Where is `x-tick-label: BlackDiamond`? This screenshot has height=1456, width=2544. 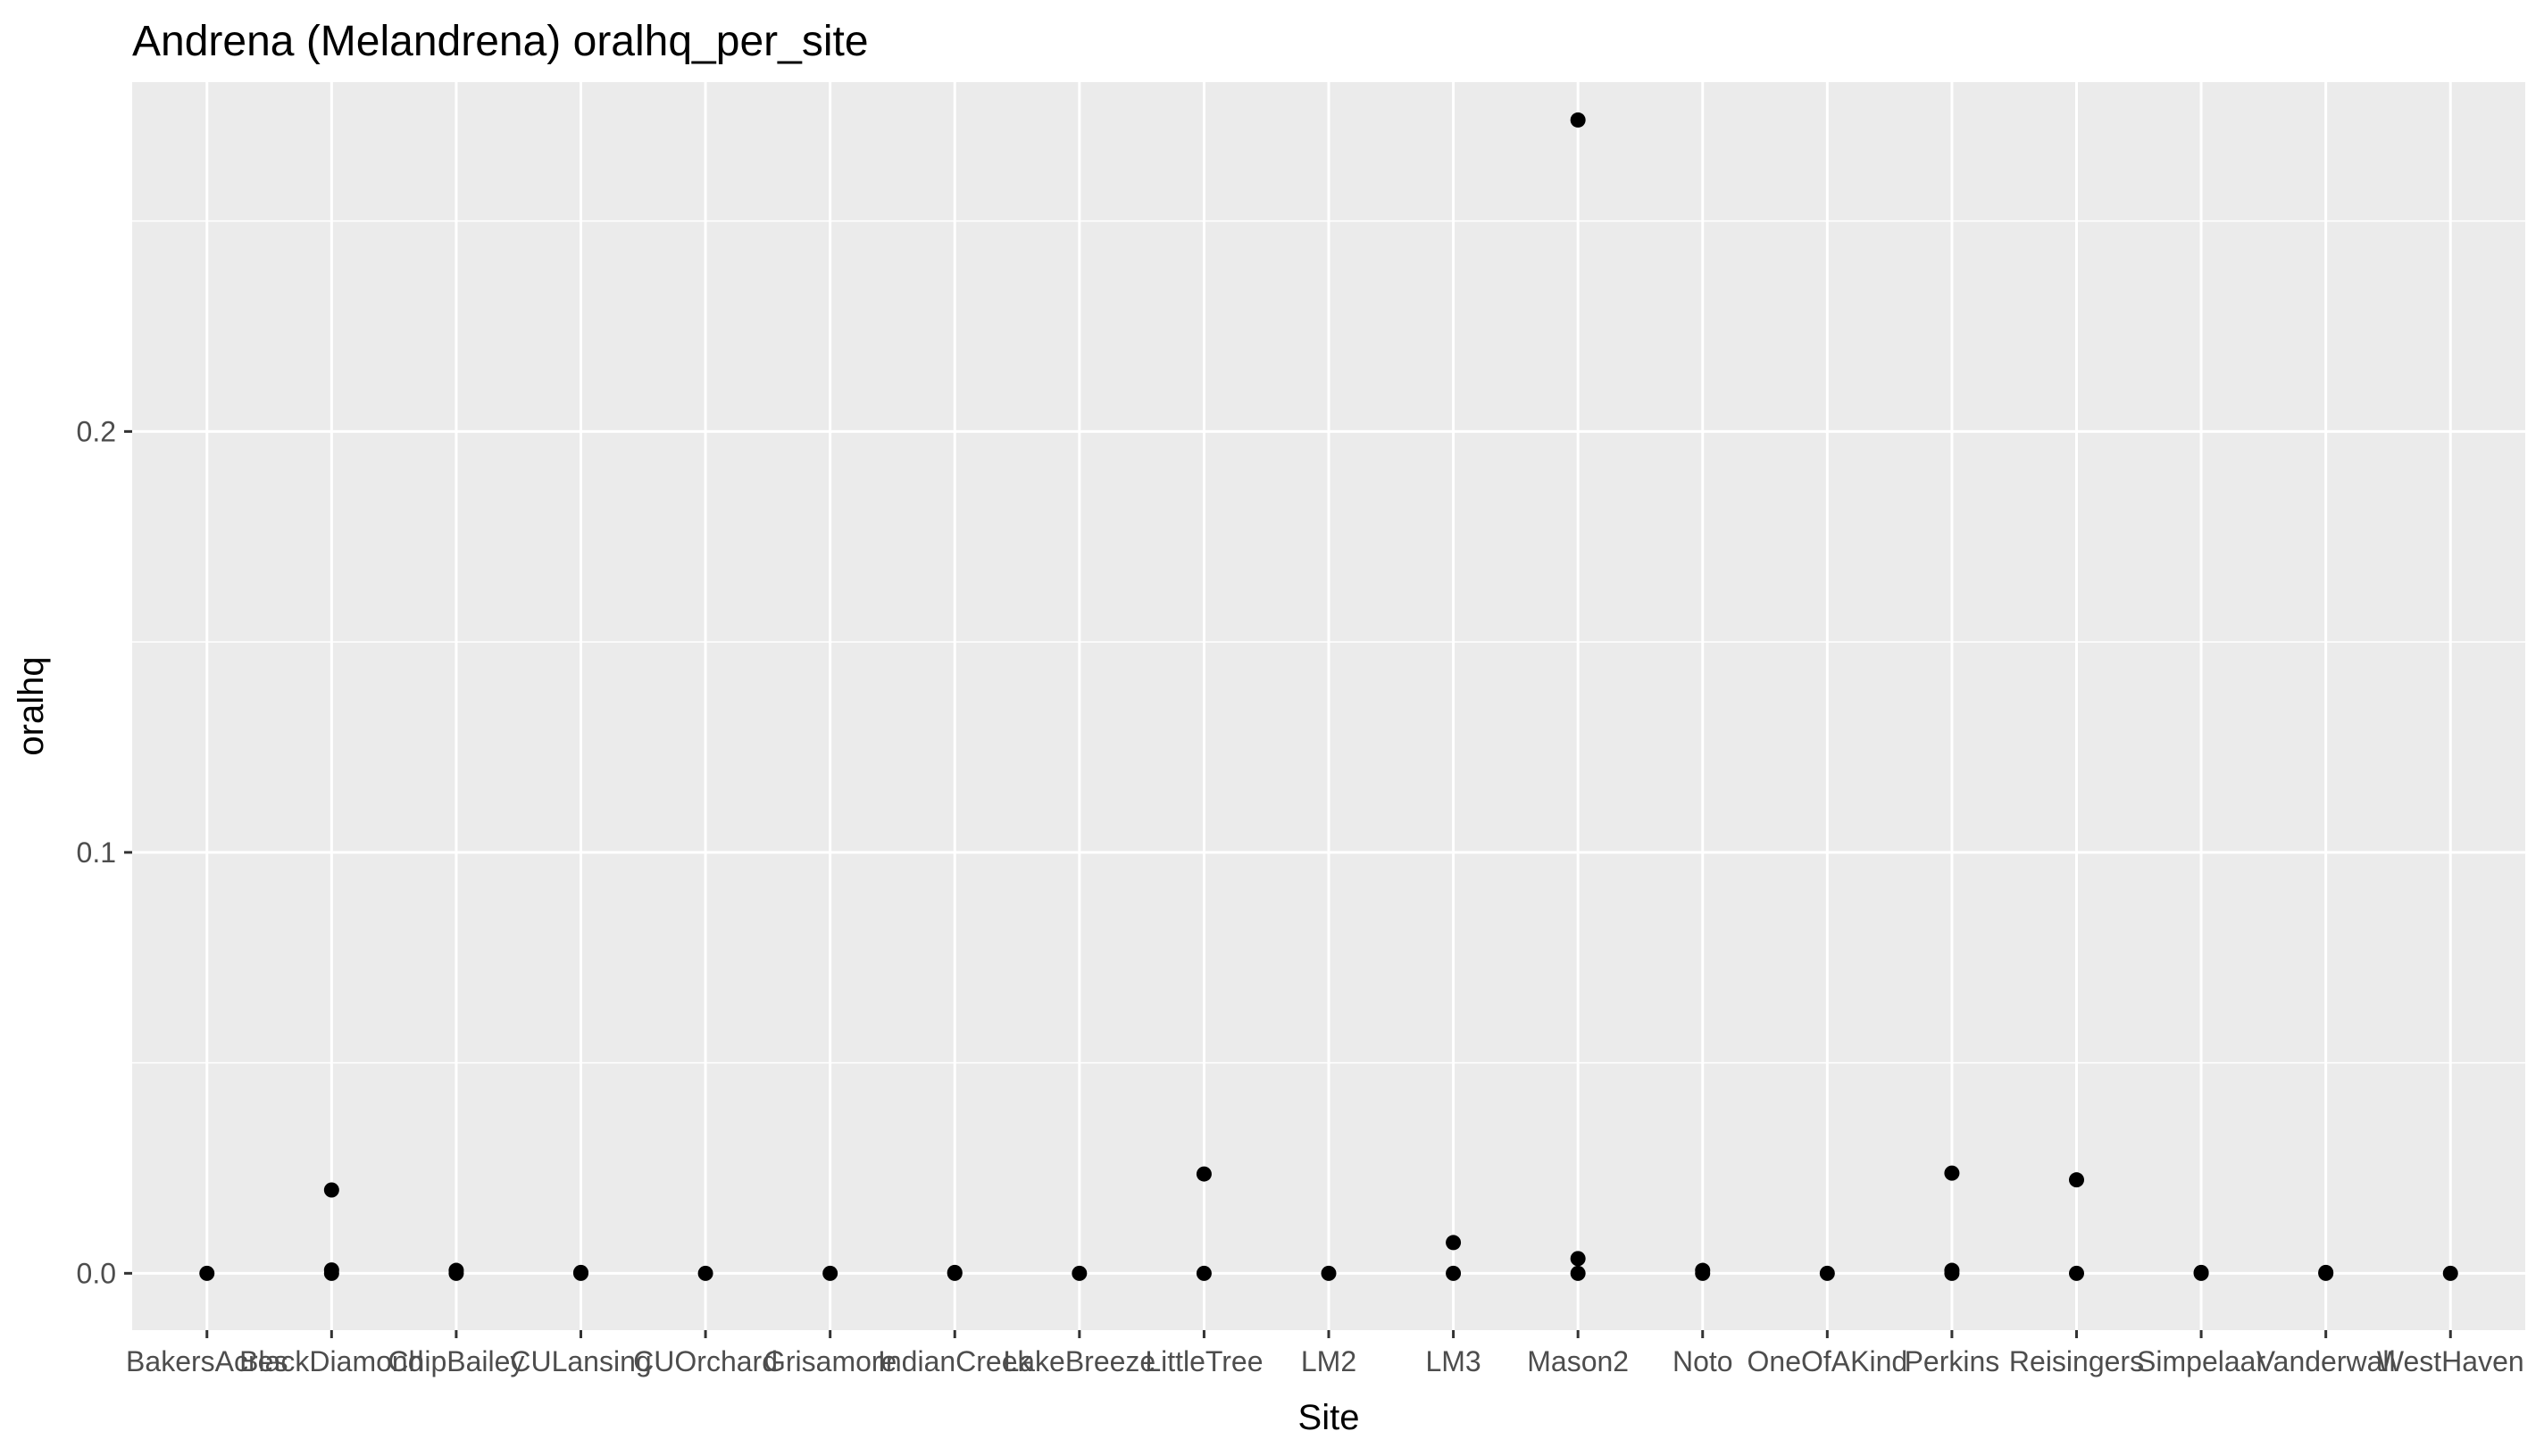
x-tick-label: BlackDiamond is located at coordinates (331, 1361).